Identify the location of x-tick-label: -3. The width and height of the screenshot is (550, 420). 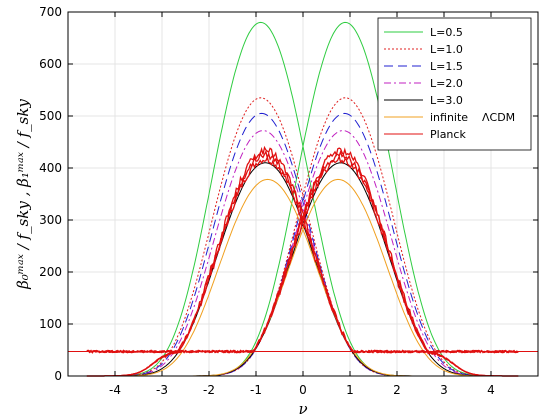
(162, 390).